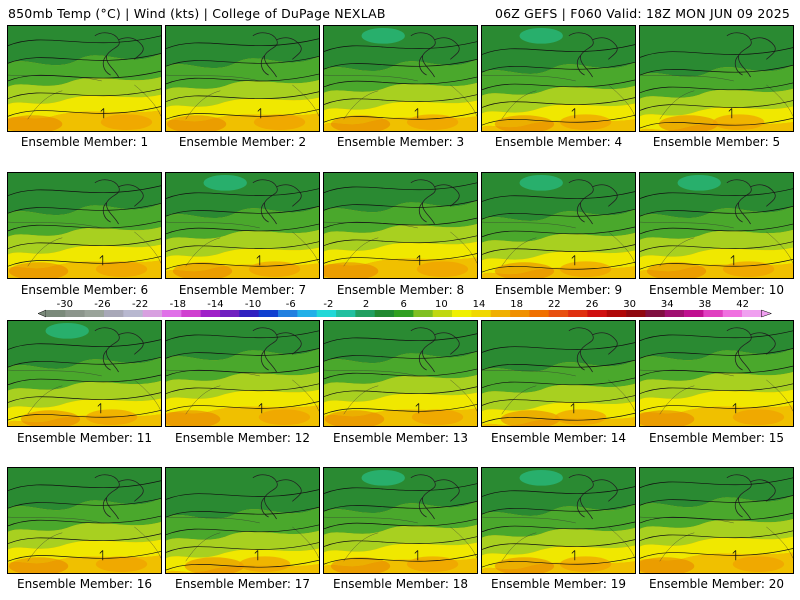  Describe the element at coordinates (242, 290) in the screenshot. I see `member-caption: Ensemble Member: 7` at that location.